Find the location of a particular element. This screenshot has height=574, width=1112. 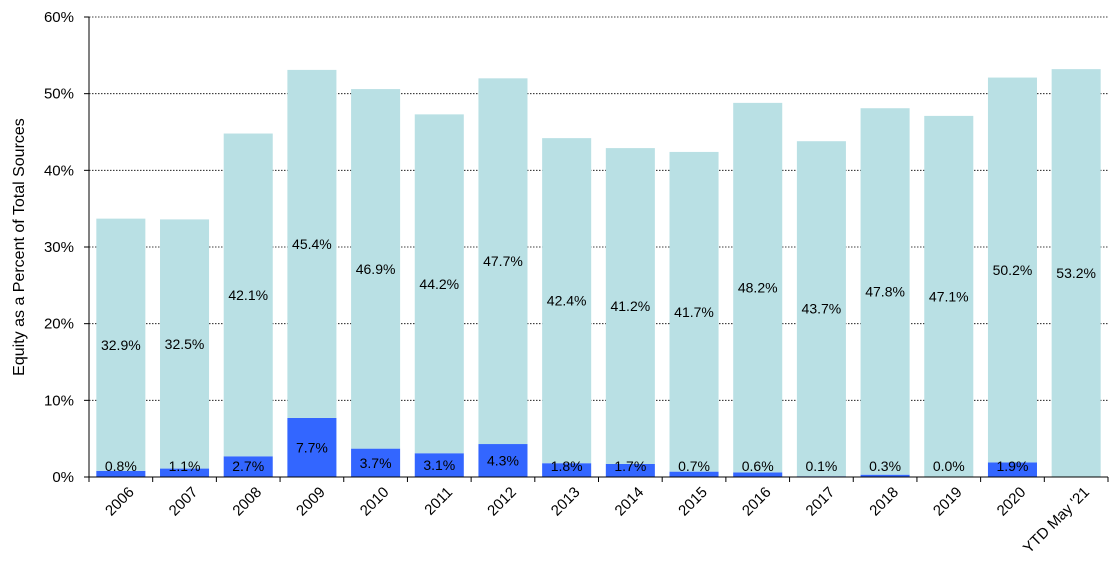

x-tick-label: 2008 is located at coordinates (247, 502).